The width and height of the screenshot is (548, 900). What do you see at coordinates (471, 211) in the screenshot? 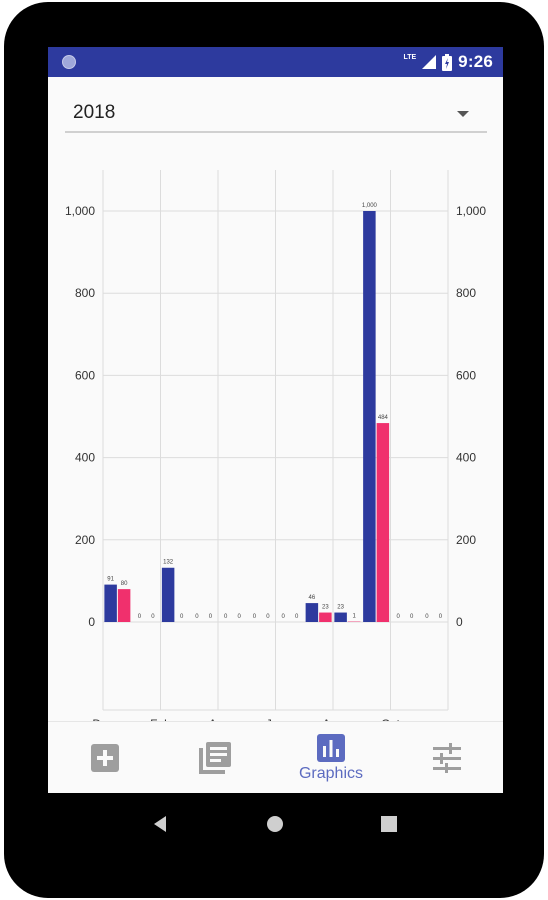
I see `y-tick-label-right: 1,000` at bounding box center [471, 211].